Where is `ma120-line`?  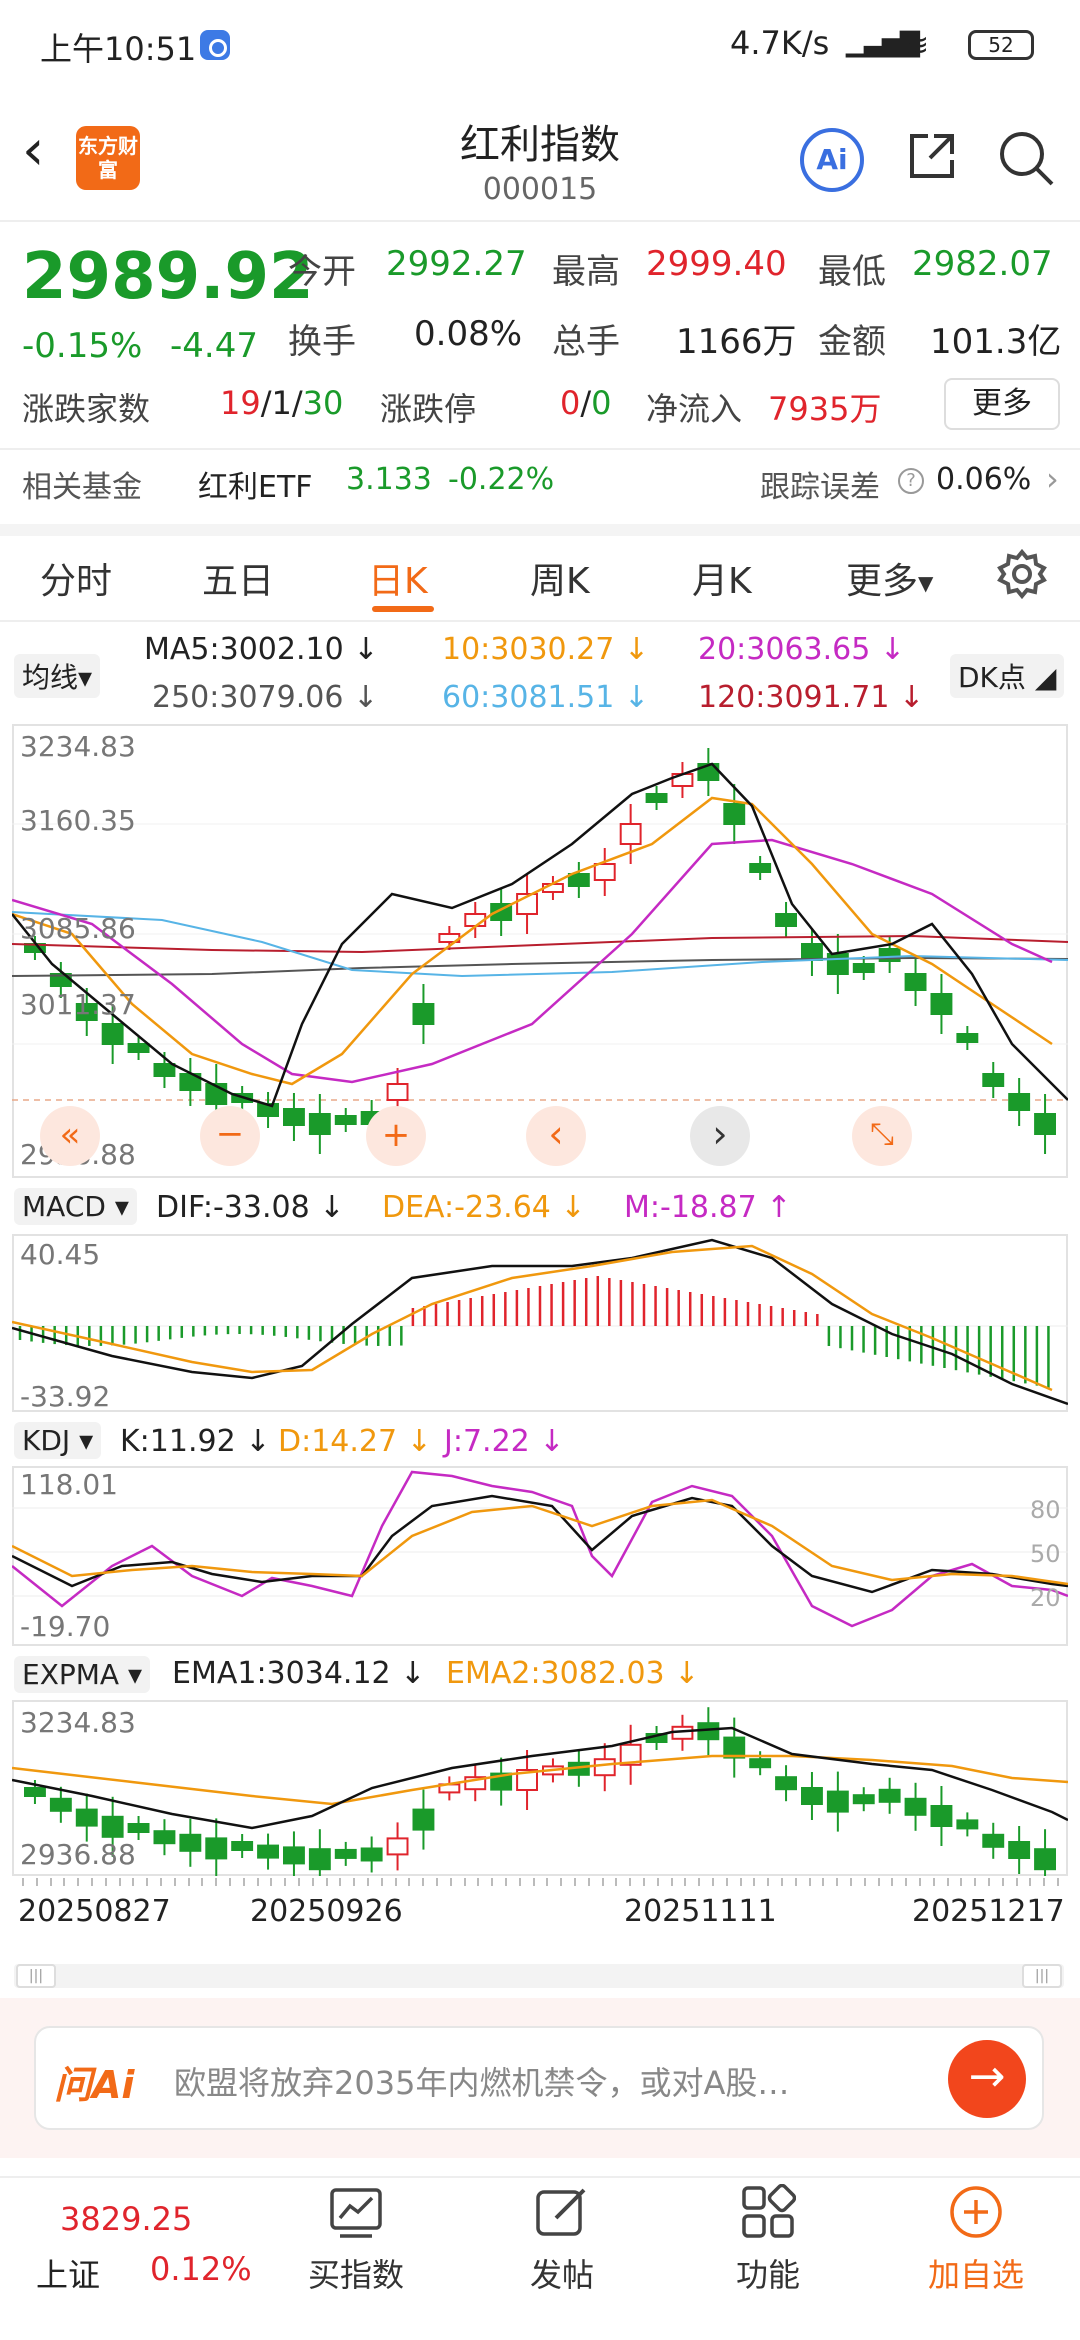
ma120-line is located at coordinates (540, 944).